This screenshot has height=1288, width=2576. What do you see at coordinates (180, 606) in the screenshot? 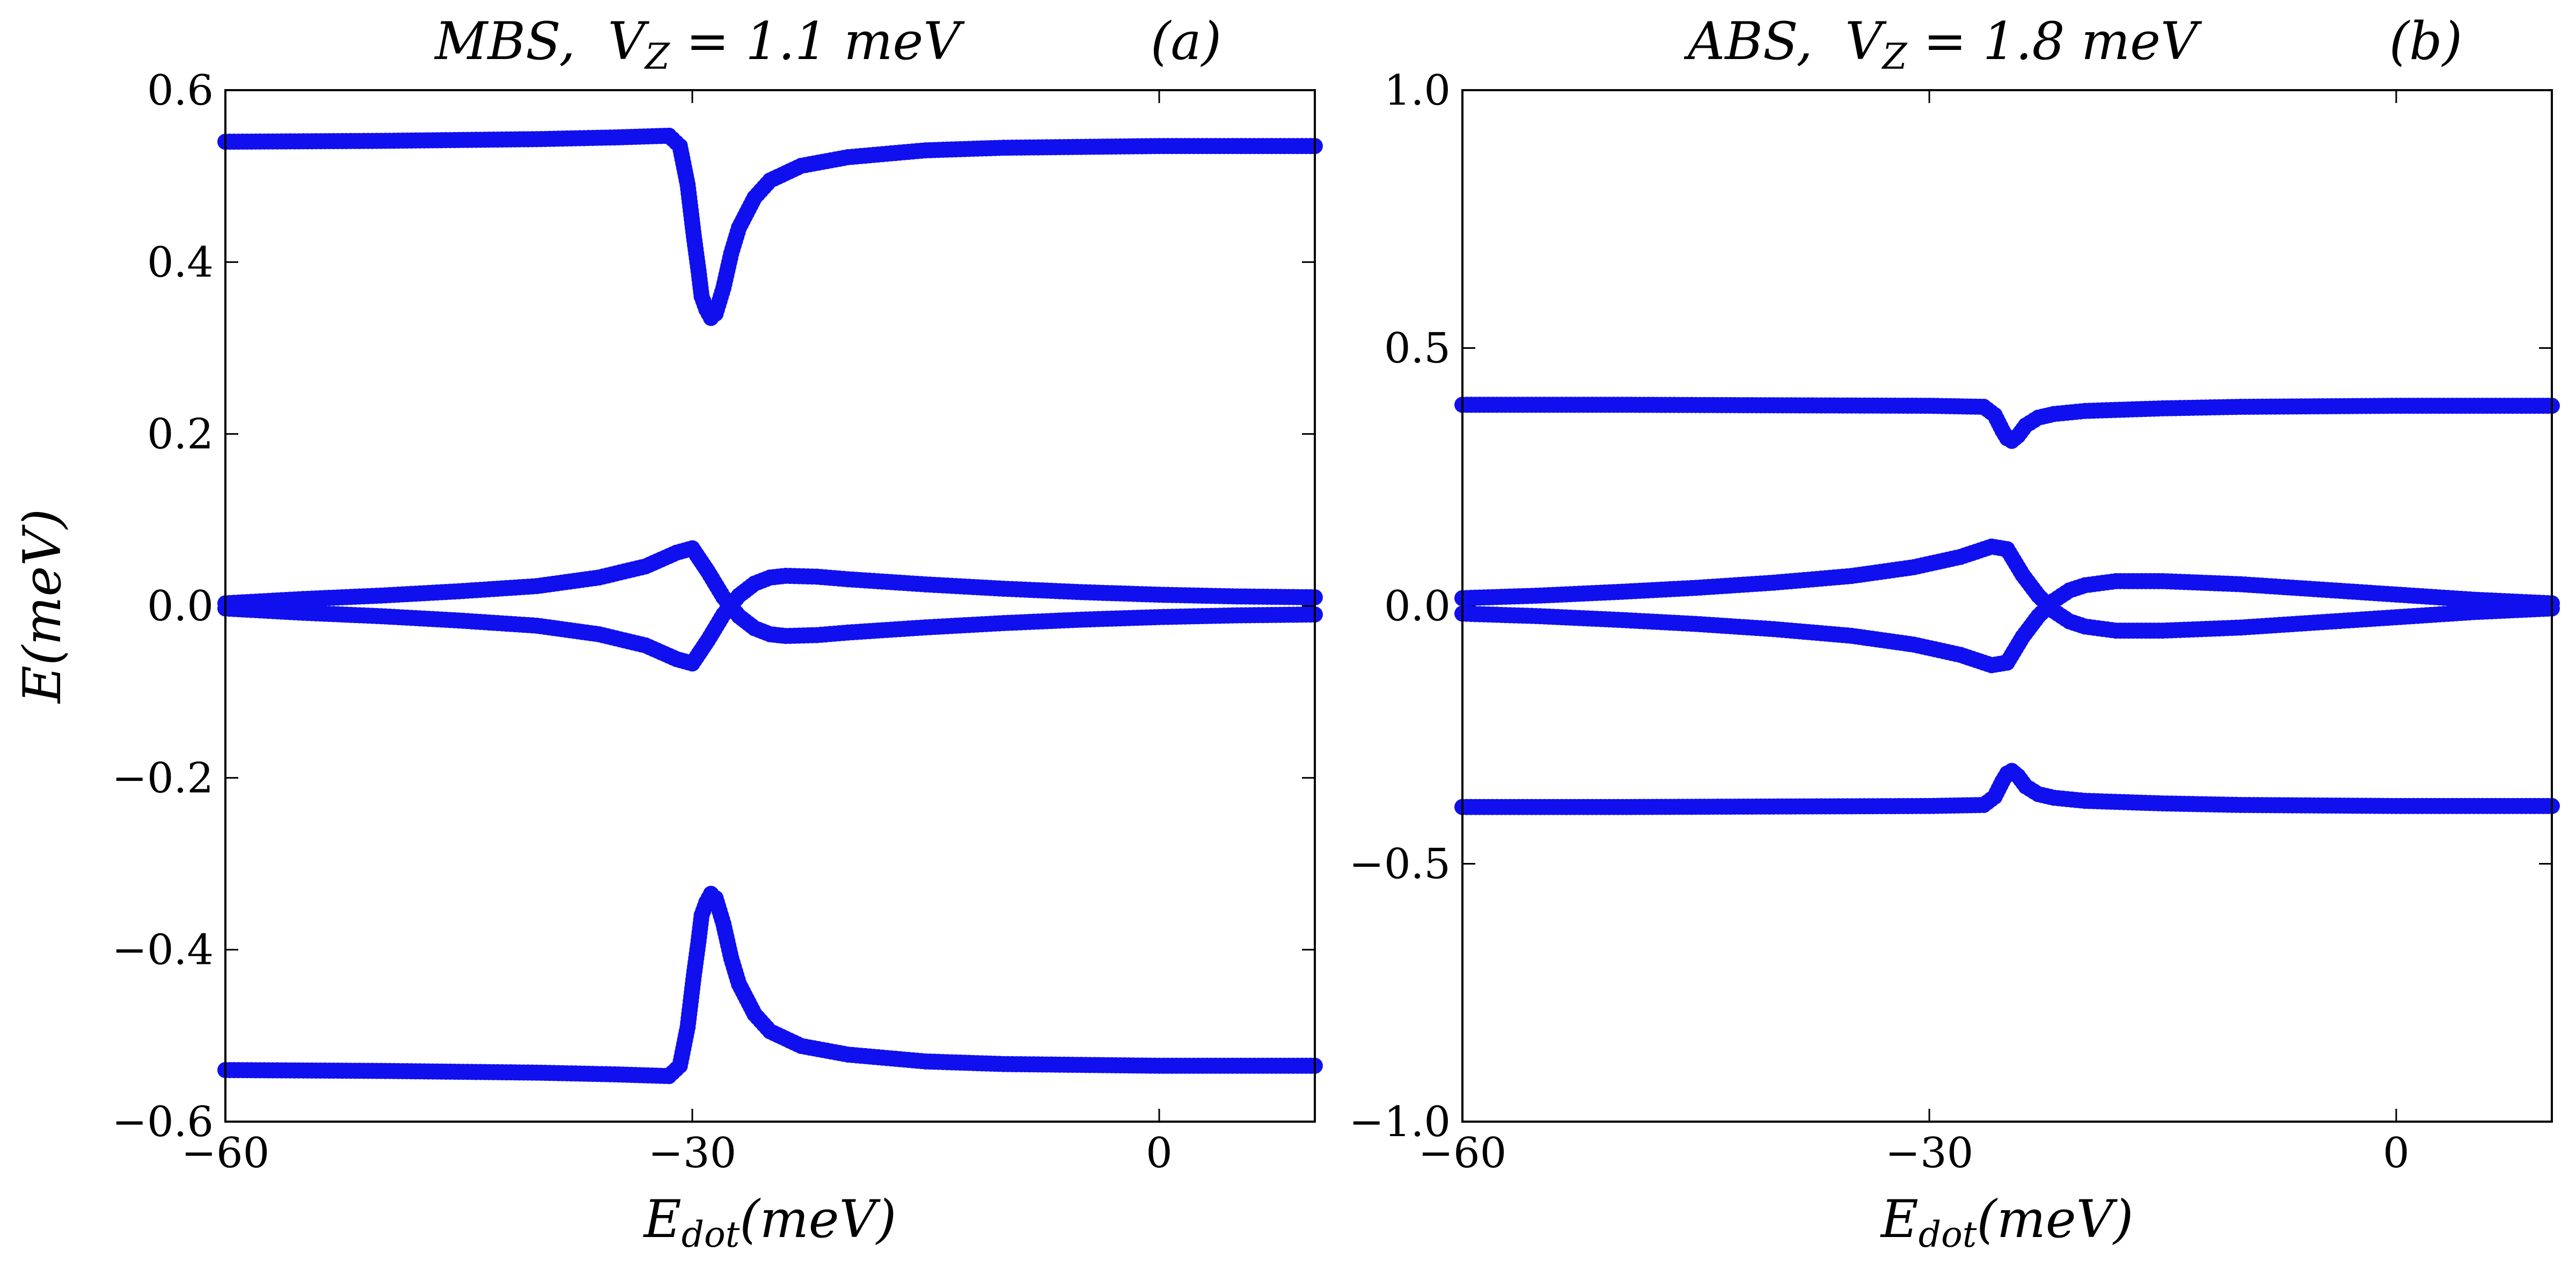
I see `panel-a-y-tick-label: 0.0` at bounding box center [180, 606].